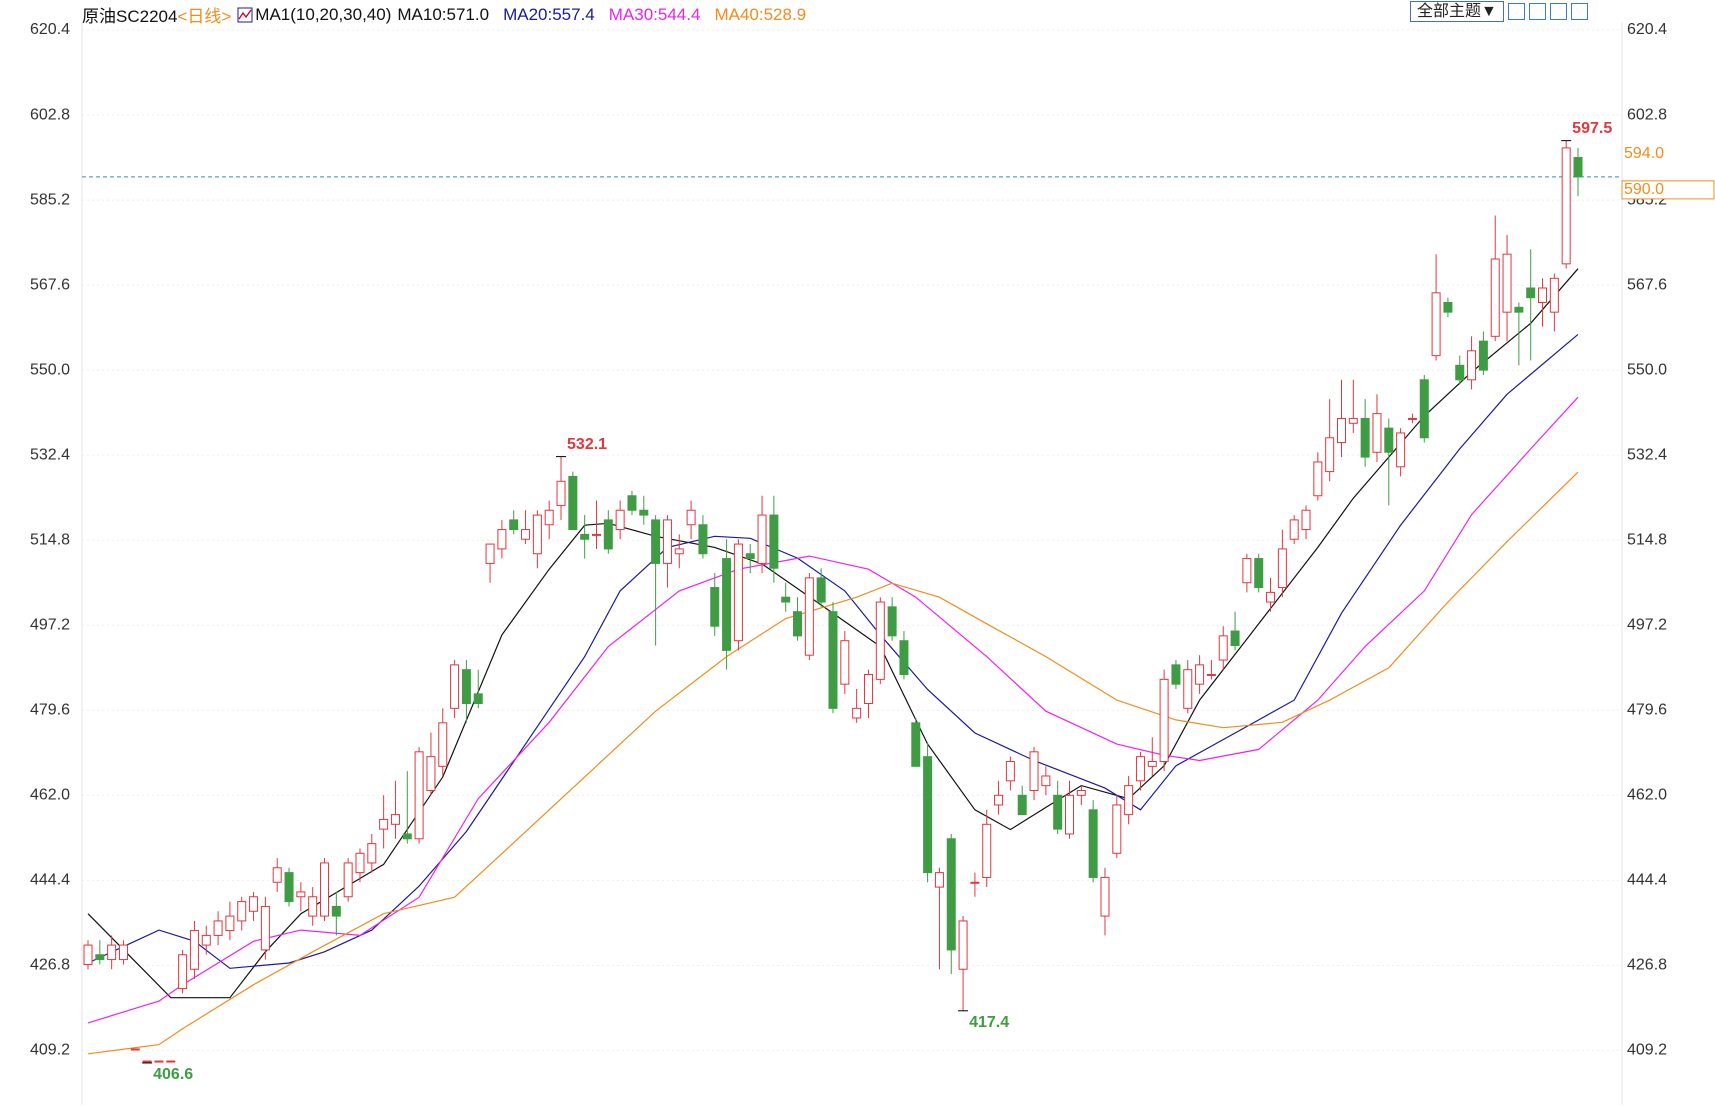 The height and width of the screenshot is (1107, 1715). Describe the element at coordinates (50, 795) in the screenshot. I see `y-tick-label: 462.0` at that location.